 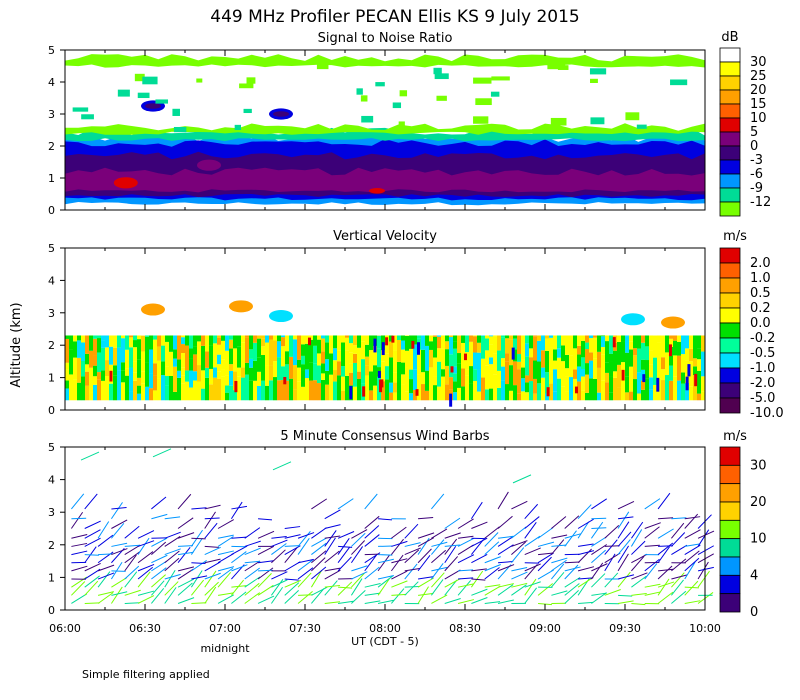 I want to click on colorbar-label: 0.5, so click(x=760, y=293).